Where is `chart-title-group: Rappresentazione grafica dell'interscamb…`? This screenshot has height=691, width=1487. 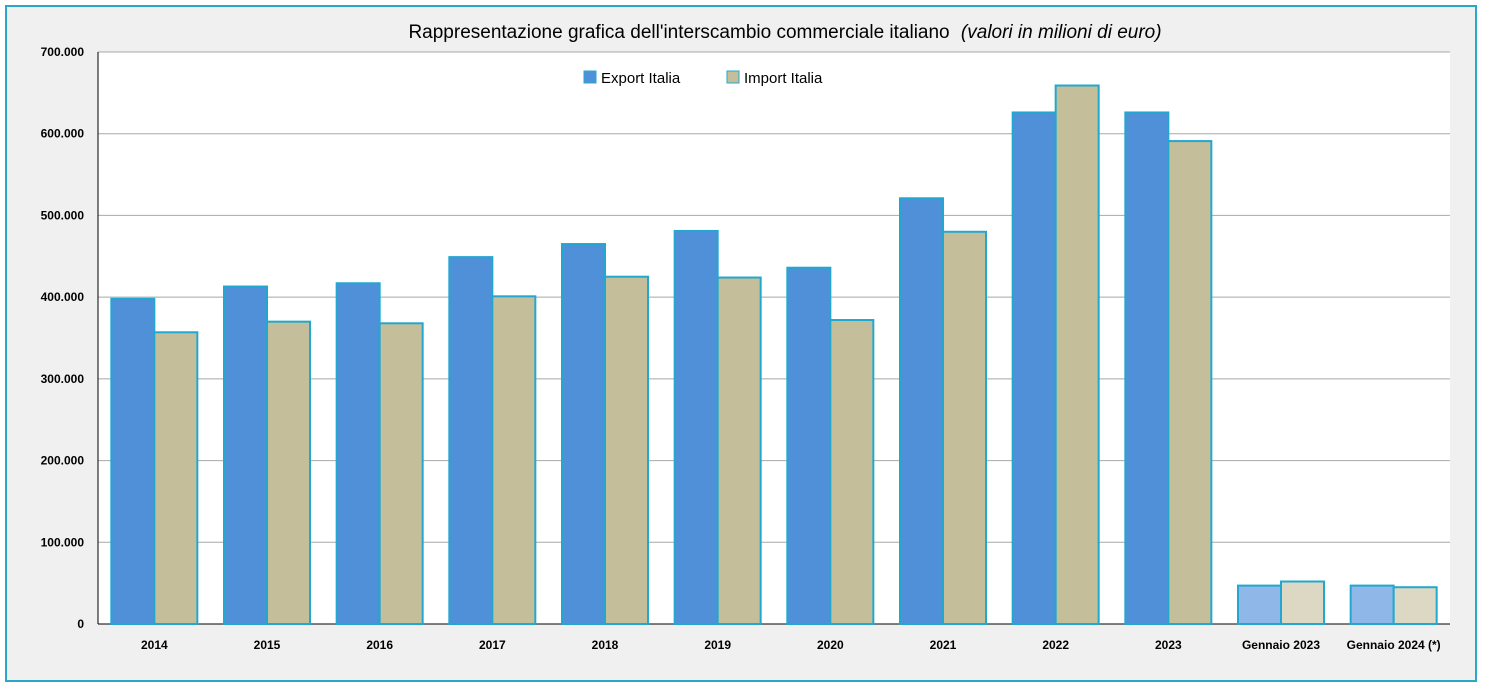 chart-title-group: Rappresentazione grafica dell'interscamb… is located at coordinates (784, 32).